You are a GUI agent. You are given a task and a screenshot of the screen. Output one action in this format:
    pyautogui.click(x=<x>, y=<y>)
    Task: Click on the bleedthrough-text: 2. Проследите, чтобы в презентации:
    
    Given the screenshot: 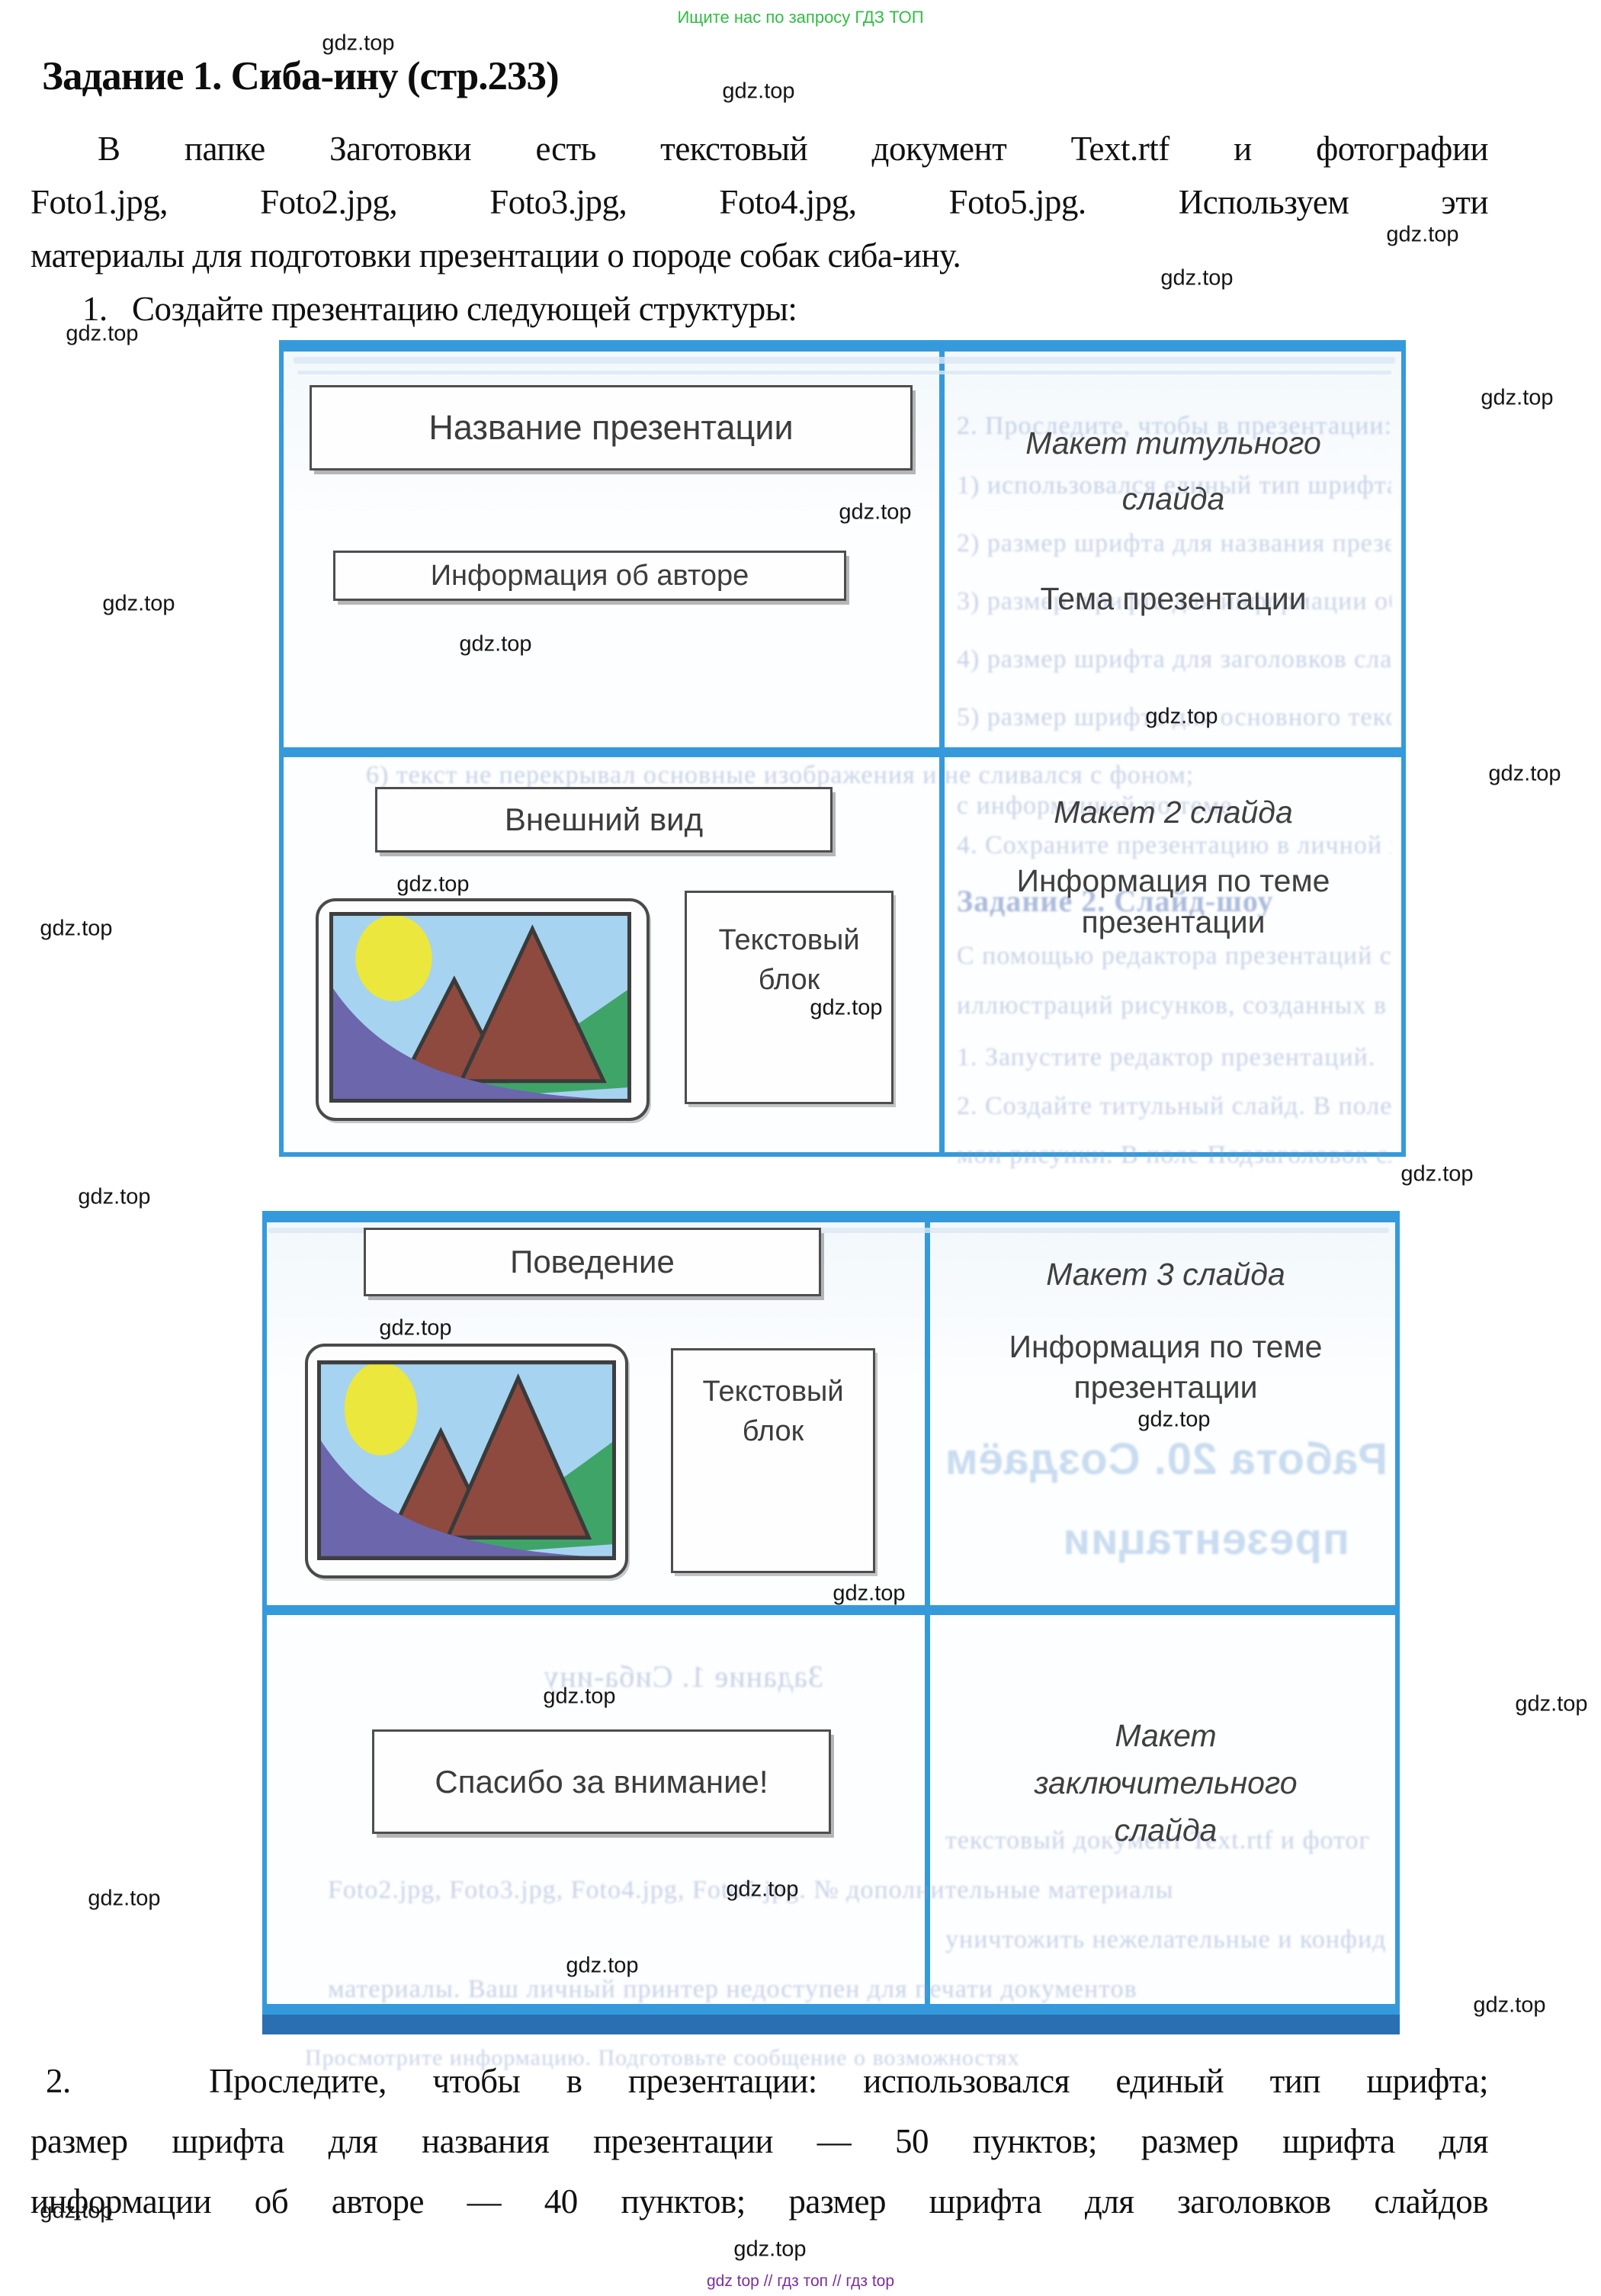 What is the action you would take?
    pyautogui.click(x=1174, y=426)
    